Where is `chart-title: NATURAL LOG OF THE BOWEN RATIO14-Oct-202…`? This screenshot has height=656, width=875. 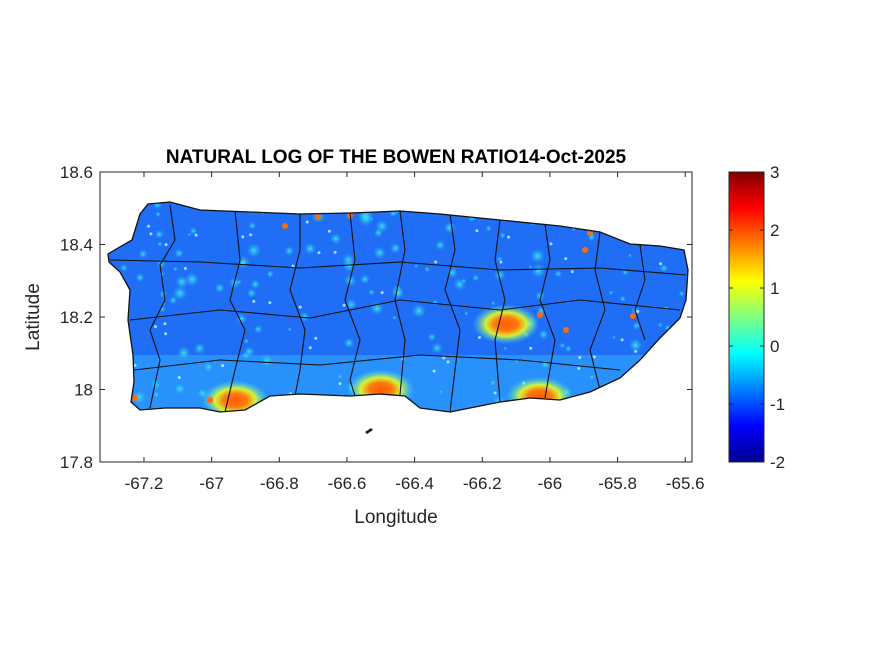 chart-title: NATURAL LOG OF THE BOWEN RATIO14-Oct-202… is located at coordinates (396, 157).